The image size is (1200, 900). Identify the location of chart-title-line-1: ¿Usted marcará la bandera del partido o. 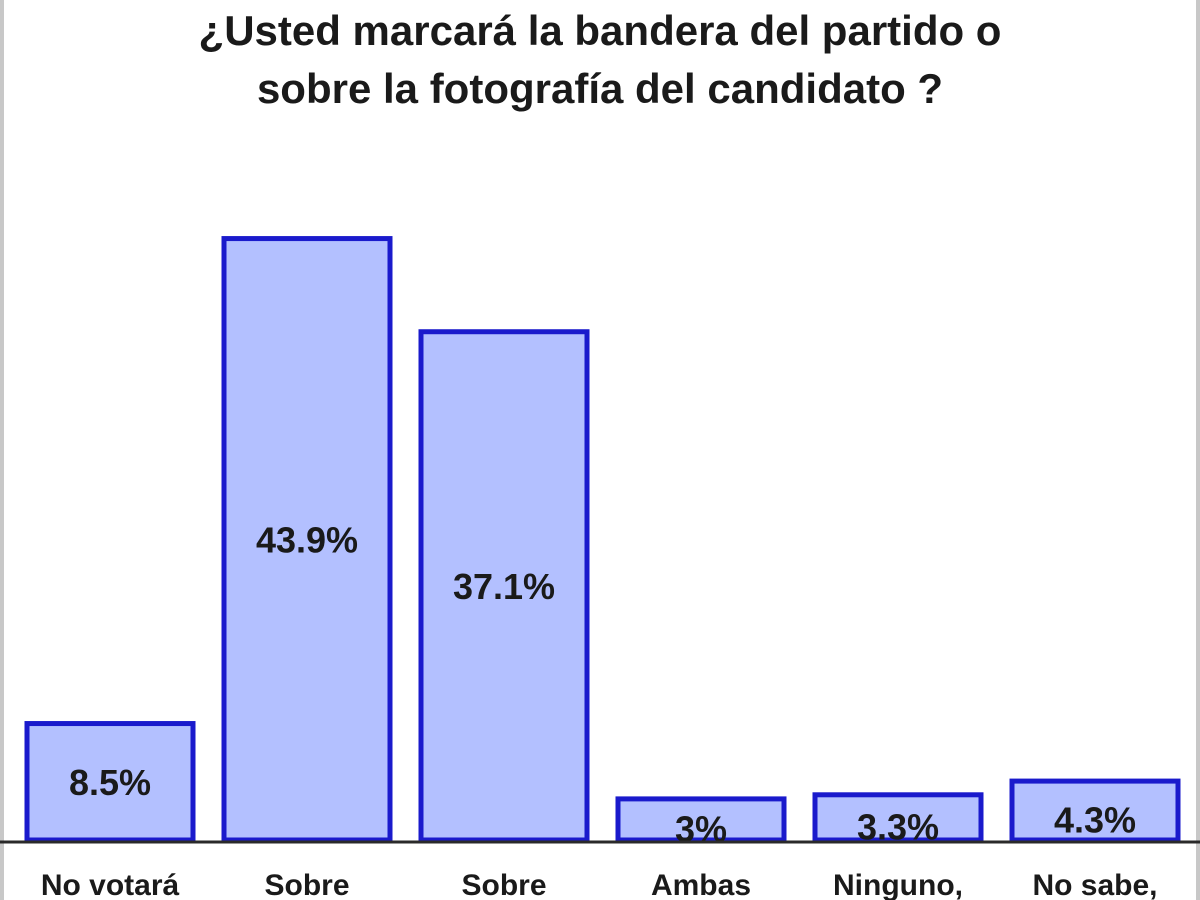
(600, 30).